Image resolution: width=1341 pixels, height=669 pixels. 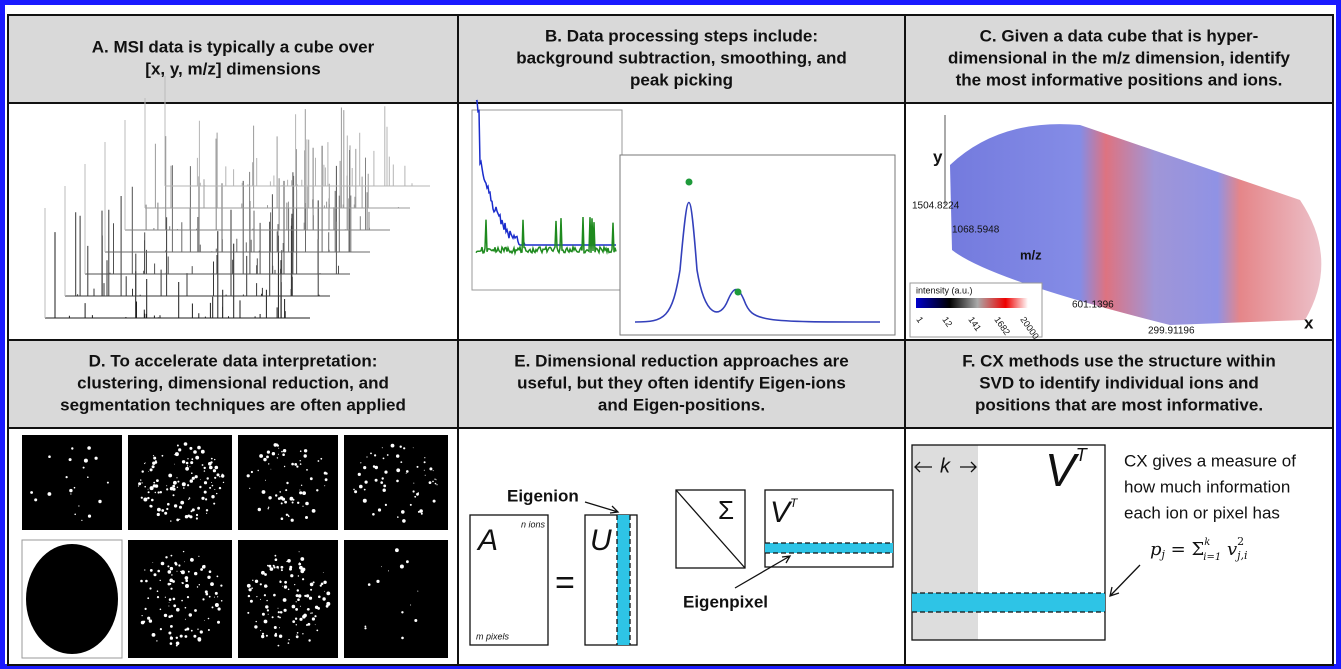 I want to click on eigenion-strip, so click(x=623, y=580).